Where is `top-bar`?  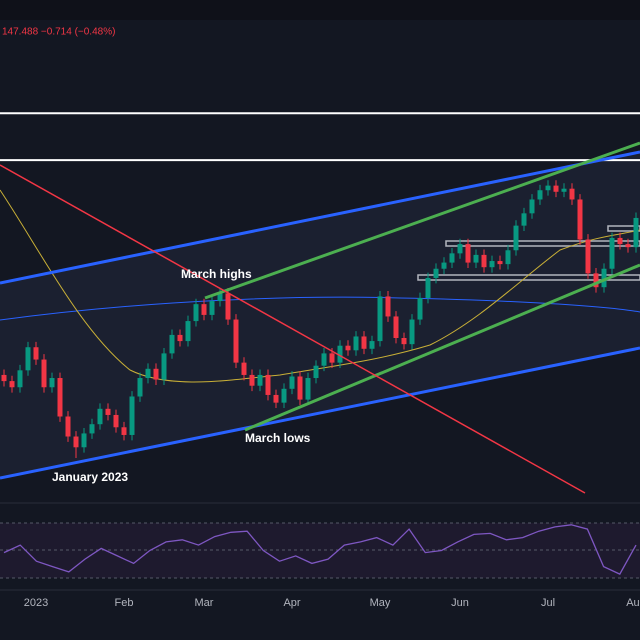 top-bar is located at coordinates (320, 10).